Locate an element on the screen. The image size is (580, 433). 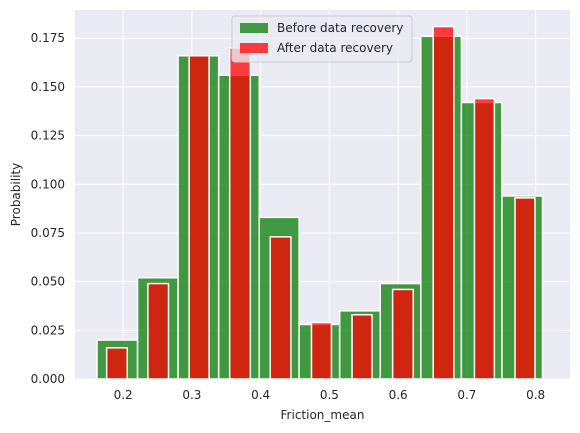
legend-label-before: Before data recovery is located at coordinates (340, 28).